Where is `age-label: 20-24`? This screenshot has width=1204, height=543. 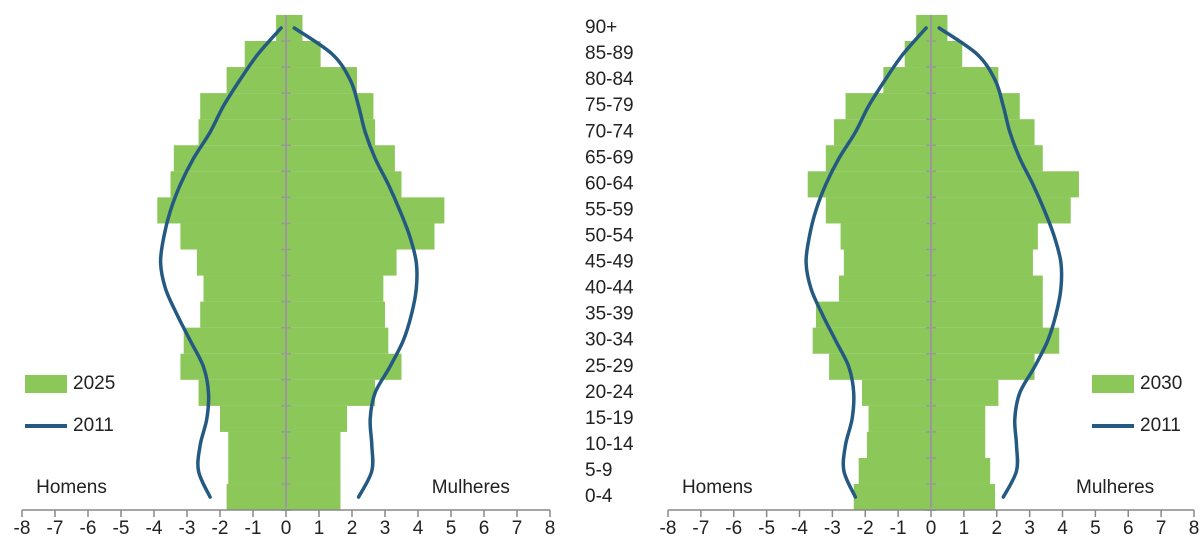 age-label: 20-24 is located at coordinates (609, 392).